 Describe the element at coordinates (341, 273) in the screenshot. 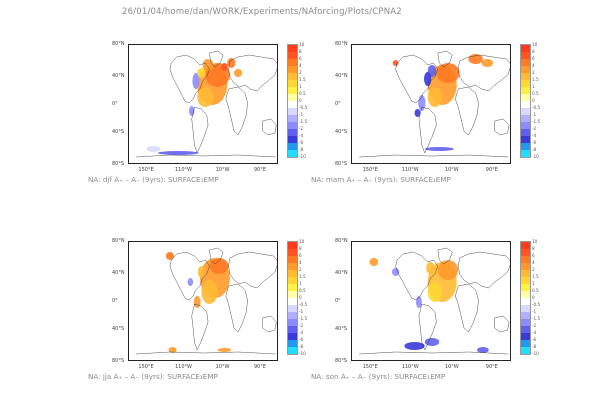

I see `latitude-label: 40°N` at that location.